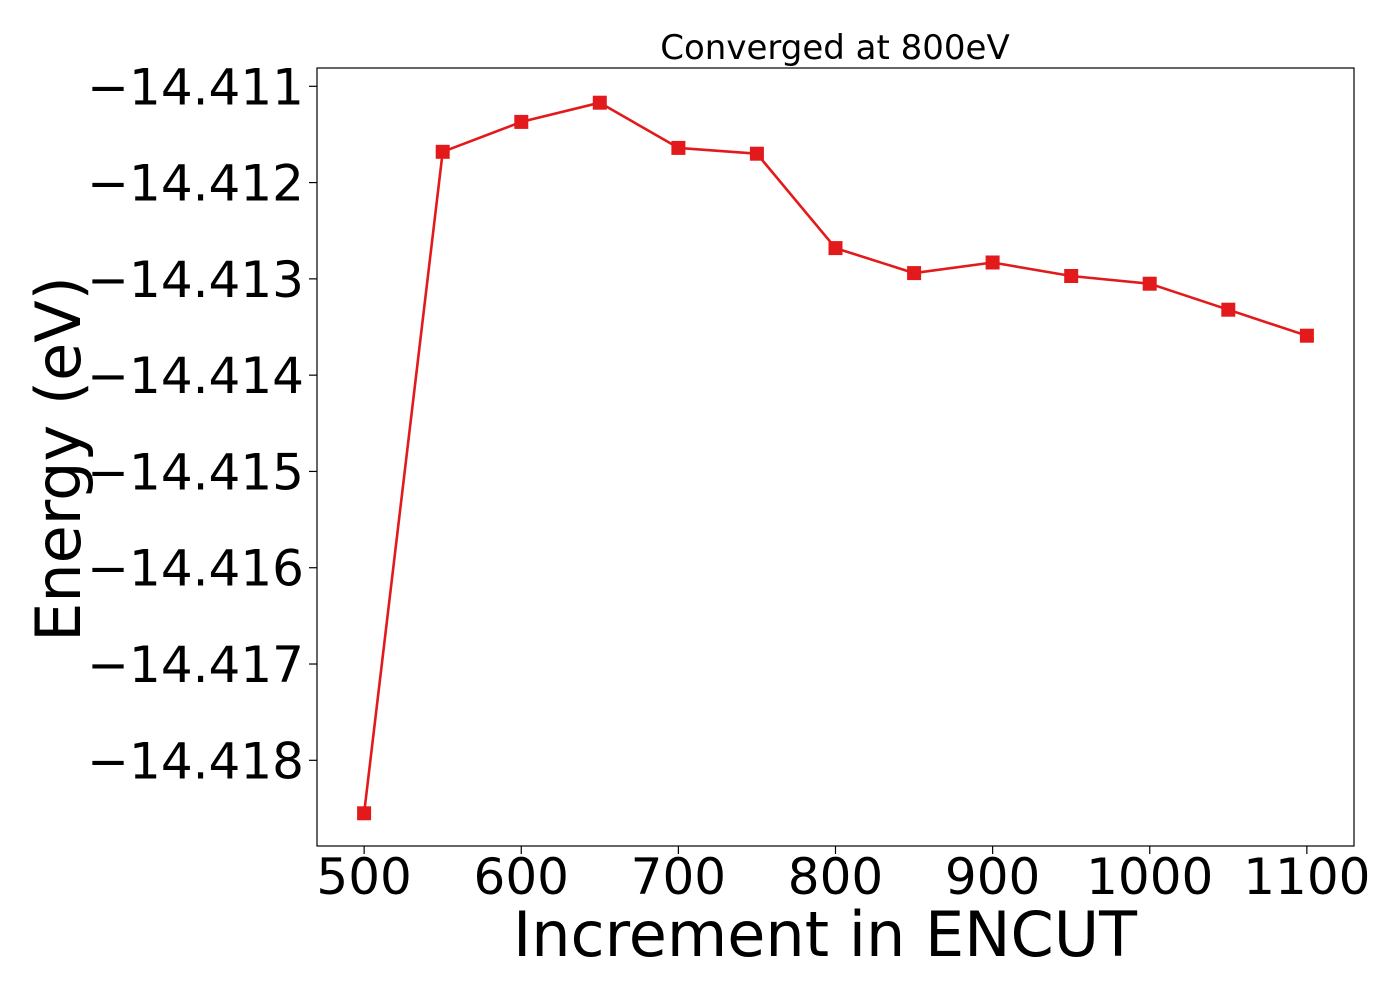 The image size is (1400, 1004). I want to click on x-tick-label: 700, so click(678, 877).